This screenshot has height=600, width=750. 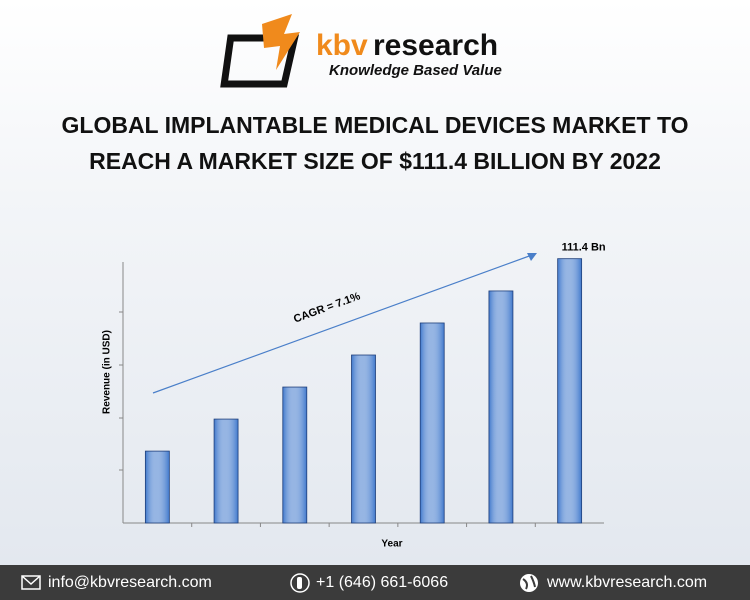 What do you see at coordinates (107, 372) in the screenshot?
I see `y-axis-title: Revenue (in USD)` at bounding box center [107, 372].